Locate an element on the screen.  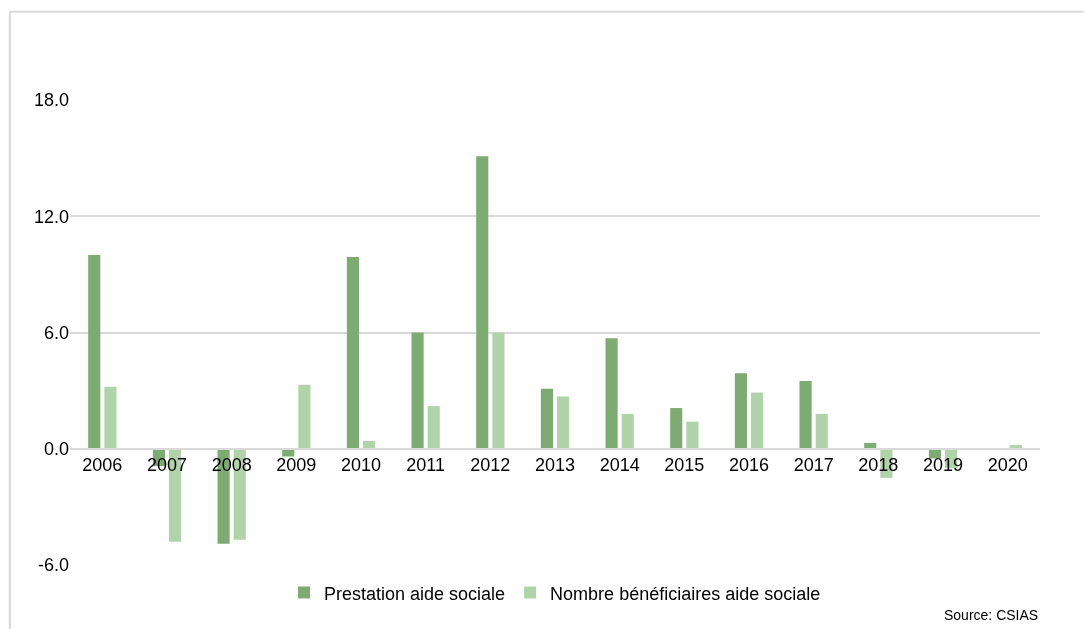
y-tick-label: 0.0 is located at coordinates (56, 449).